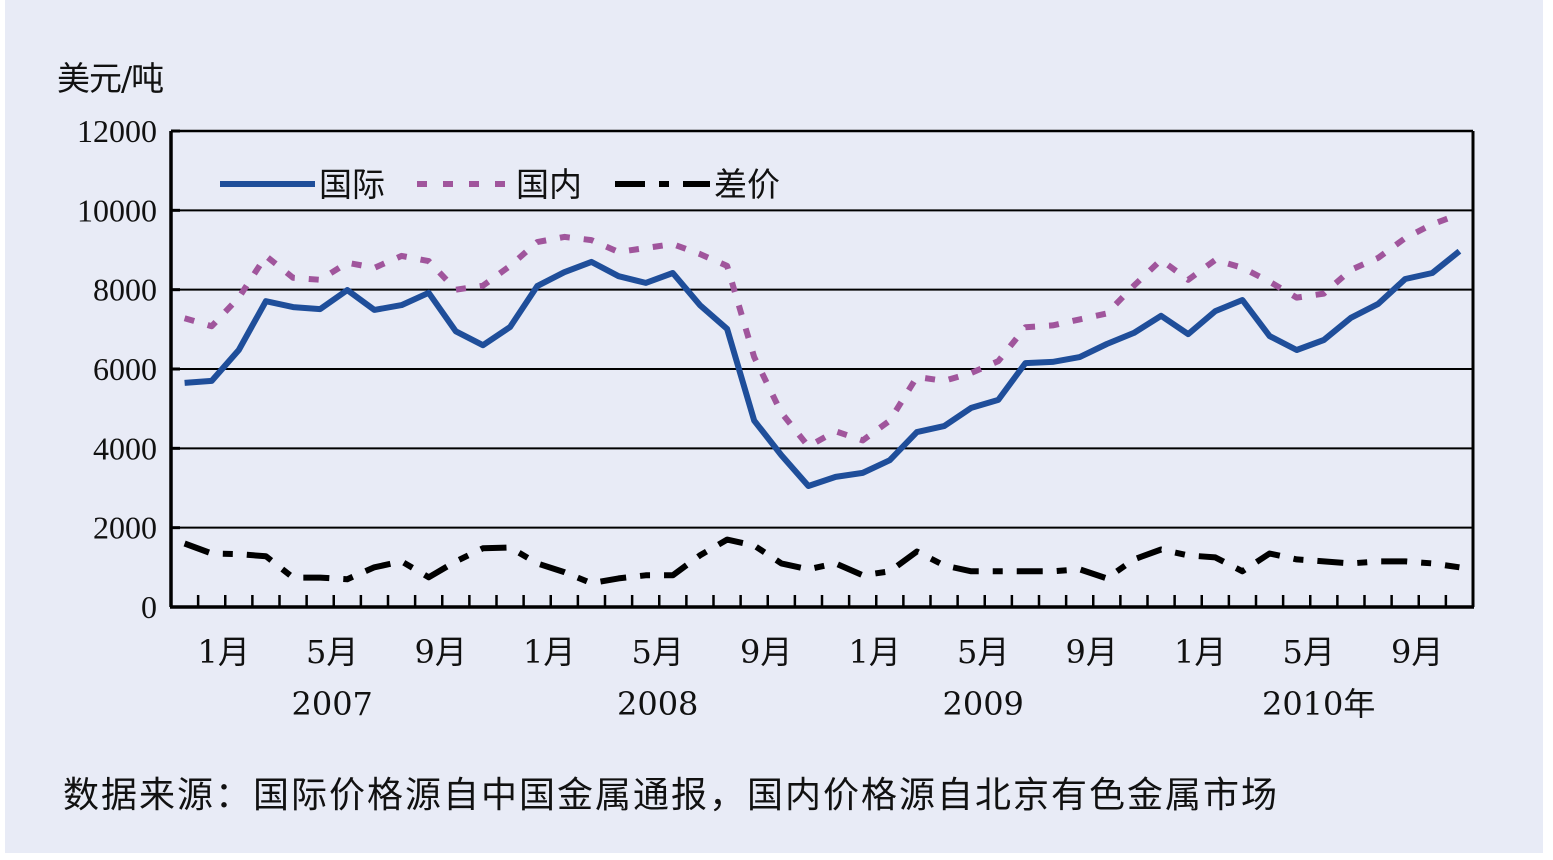  Describe the element at coordinates (500, 184) in the screenshot. I see `legend: 国际 国内 差价` at that location.